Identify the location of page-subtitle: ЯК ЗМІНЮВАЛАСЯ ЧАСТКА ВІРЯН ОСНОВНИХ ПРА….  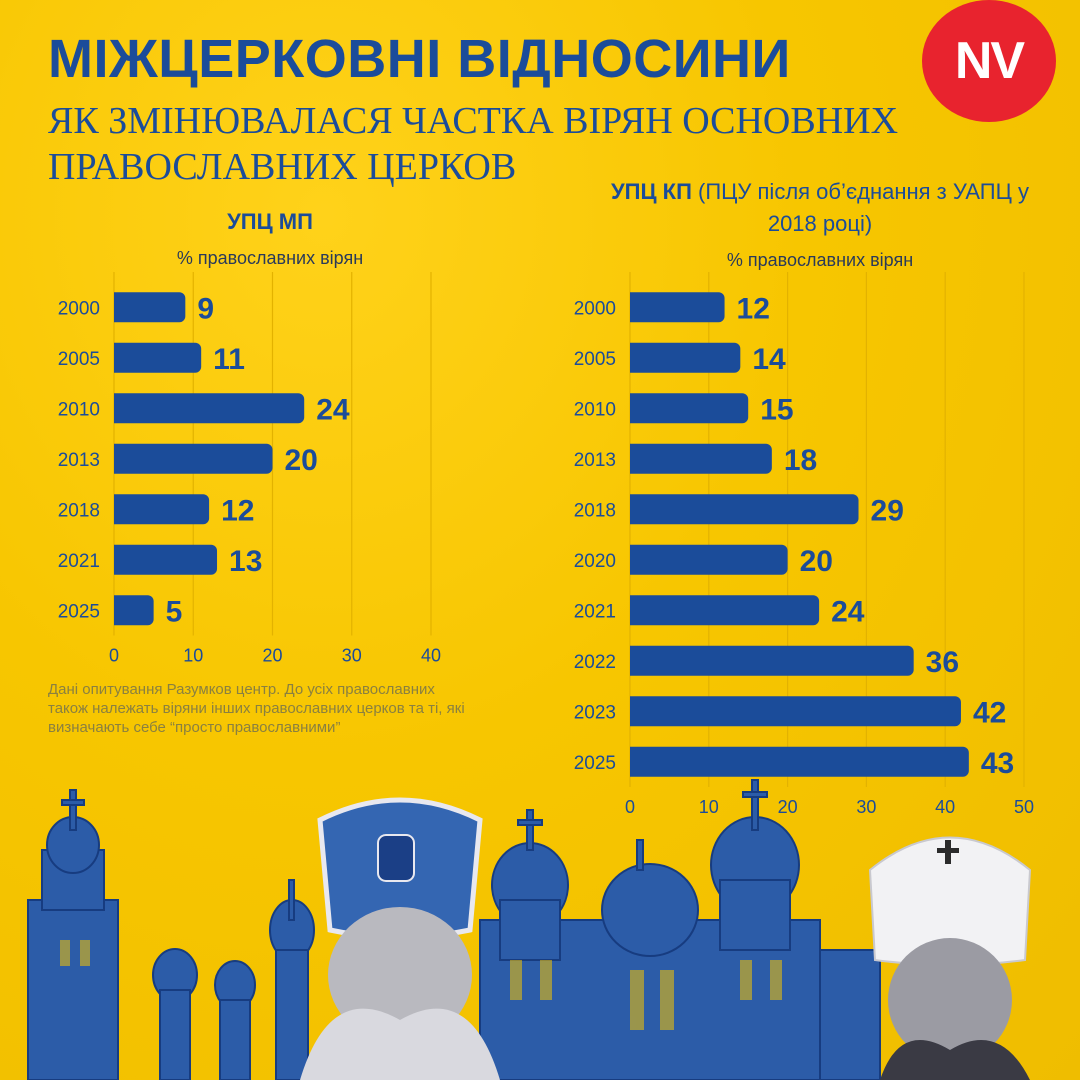
(473, 144).